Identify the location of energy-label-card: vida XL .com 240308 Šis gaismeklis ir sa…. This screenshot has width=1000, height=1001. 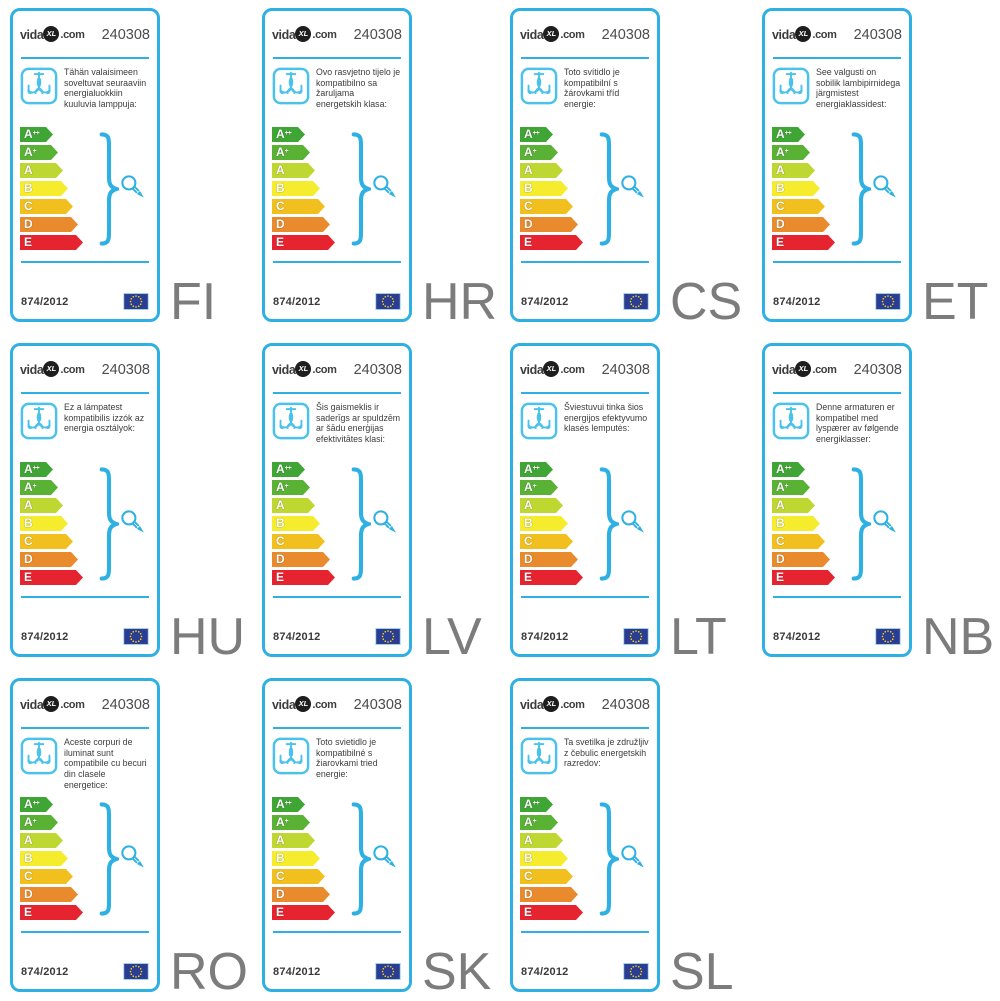
(337, 500).